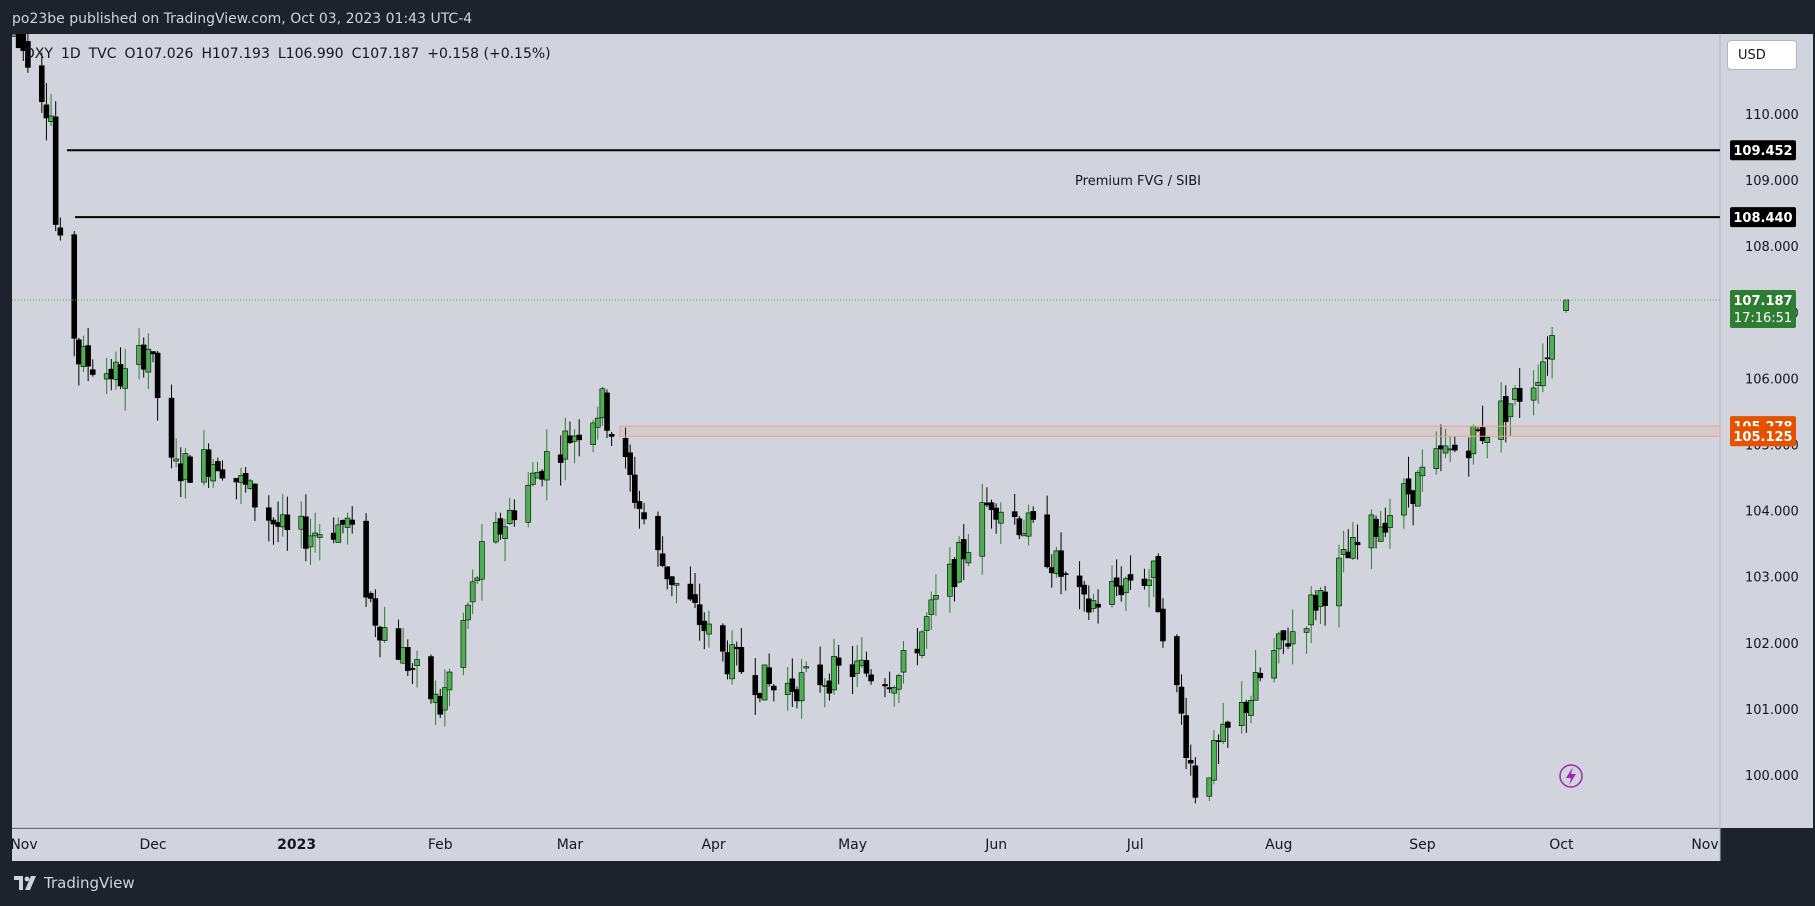 This screenshot has width=1815, height=906. I want to click on y-tick-label: 102.000, so click(1772, 644).